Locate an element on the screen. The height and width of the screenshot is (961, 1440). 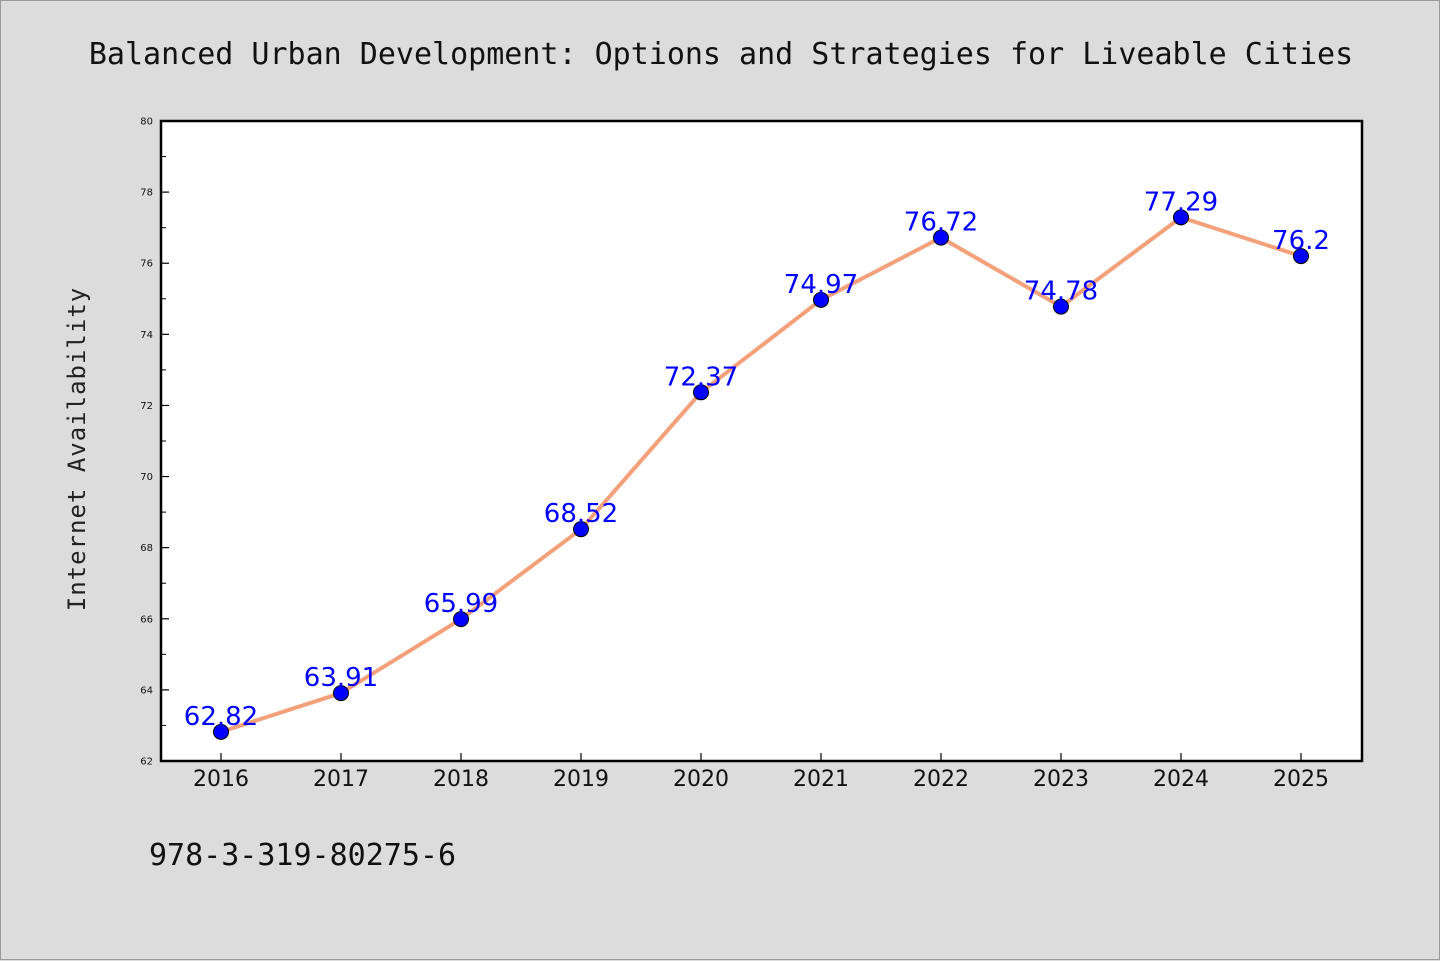
data-label: 72.37 is located at coordinates (701, 377).